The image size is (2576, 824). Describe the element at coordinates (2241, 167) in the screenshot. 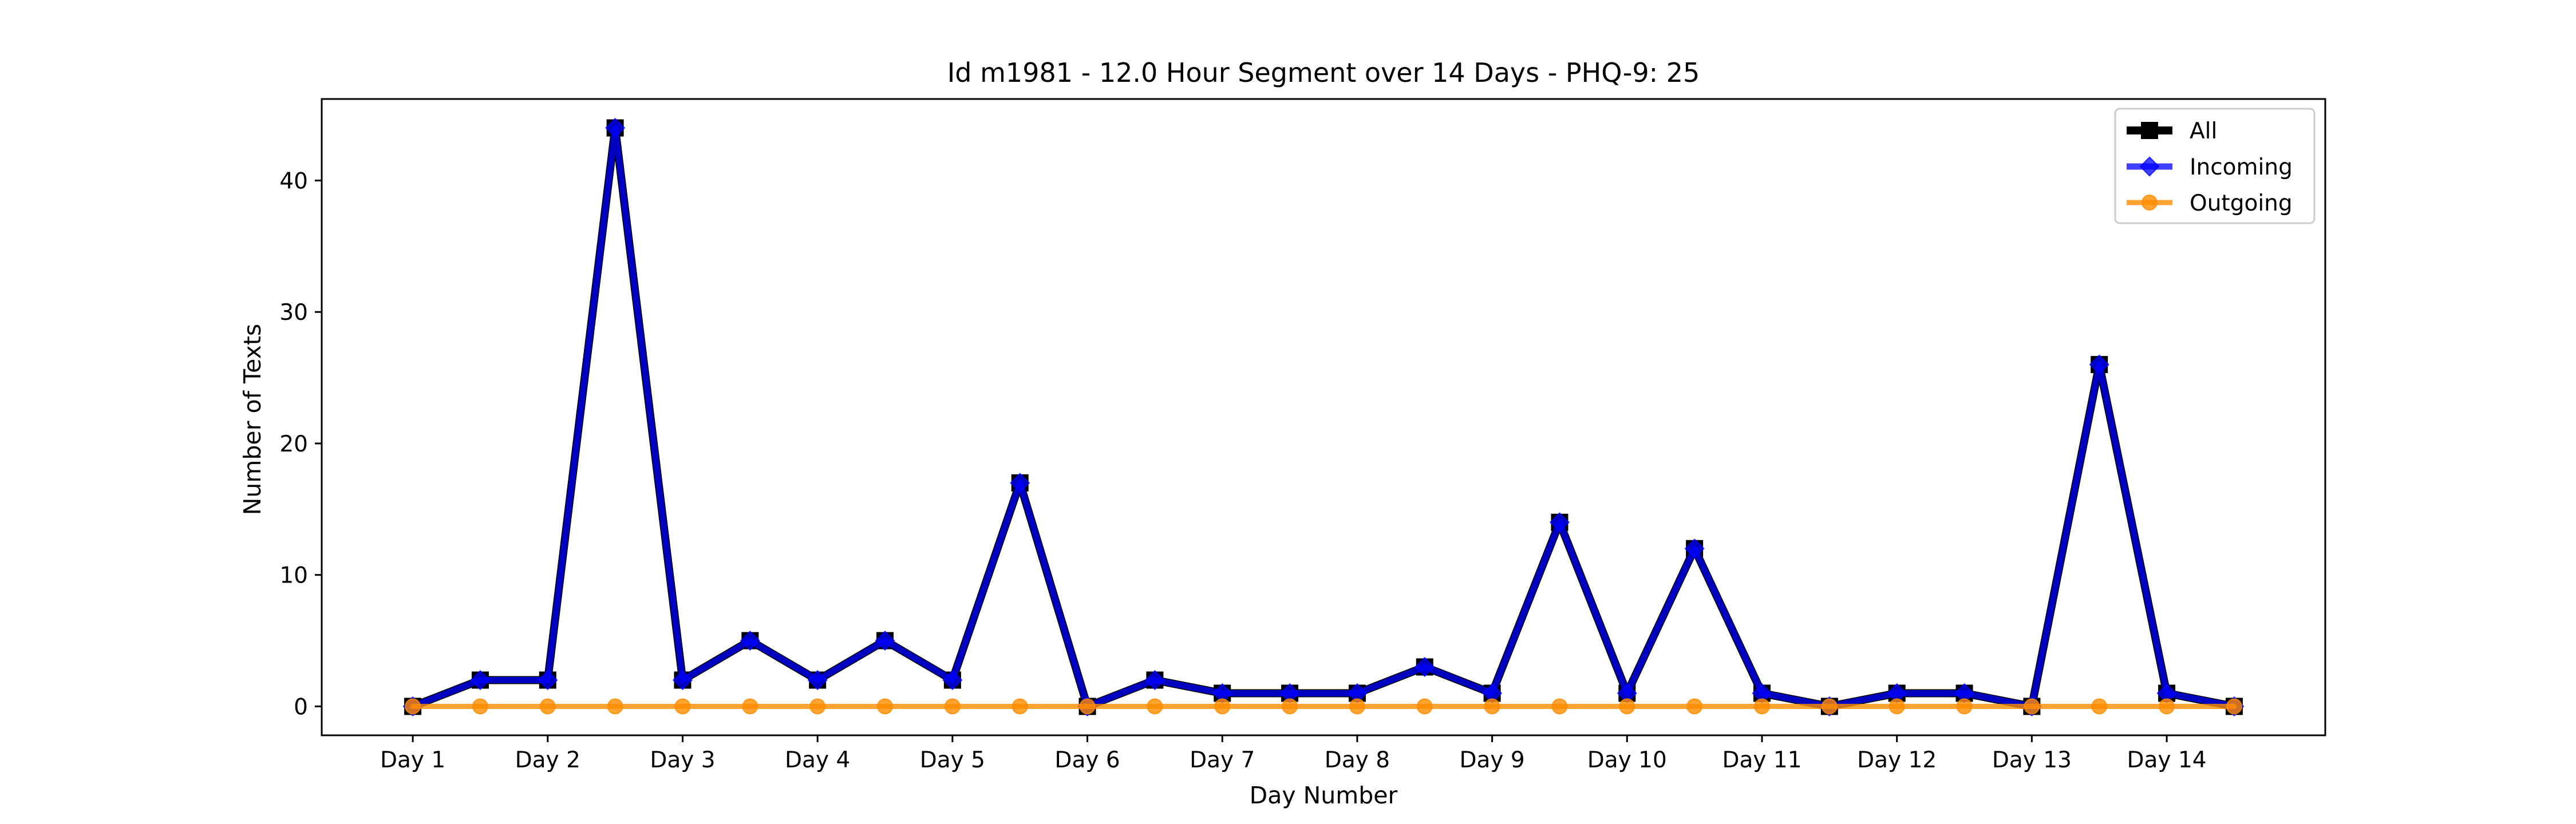

I see `legend-label-incoming: Incoming` at that location.